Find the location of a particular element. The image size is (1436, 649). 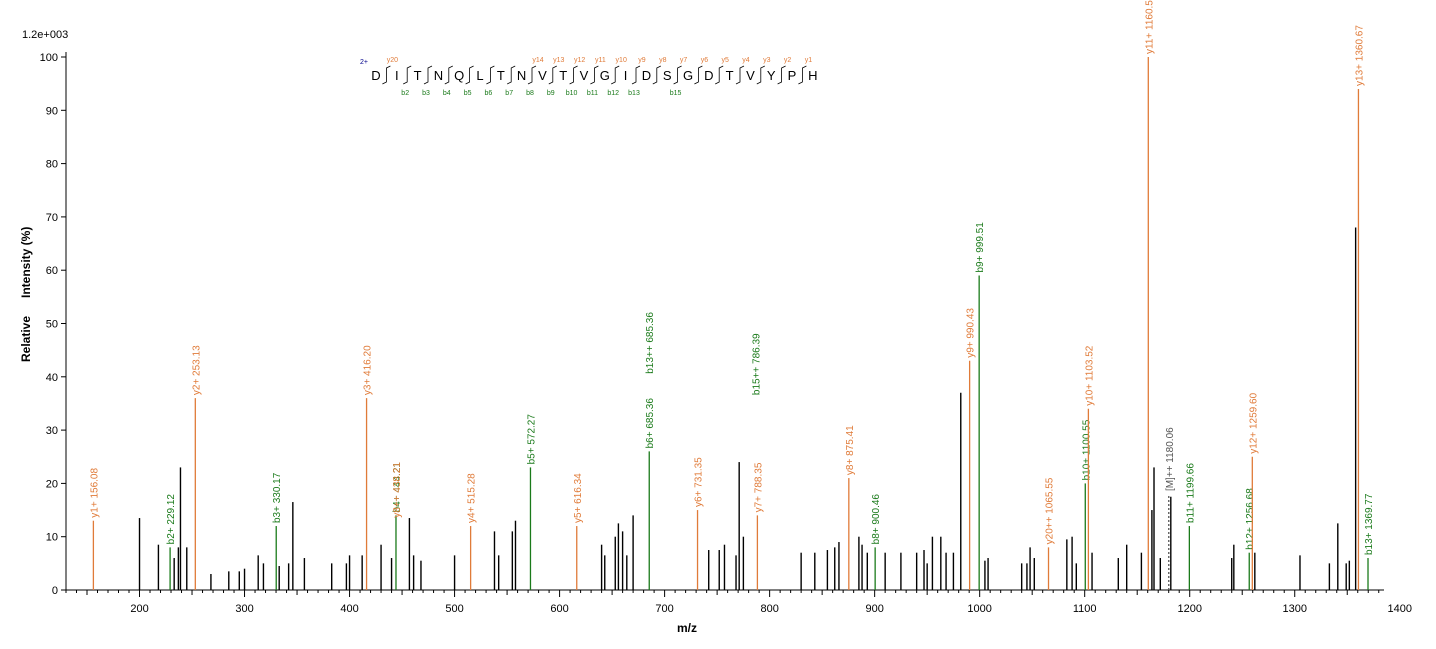

peak-label: y12+ 1259.60 is located at coordinates (1253, 422).